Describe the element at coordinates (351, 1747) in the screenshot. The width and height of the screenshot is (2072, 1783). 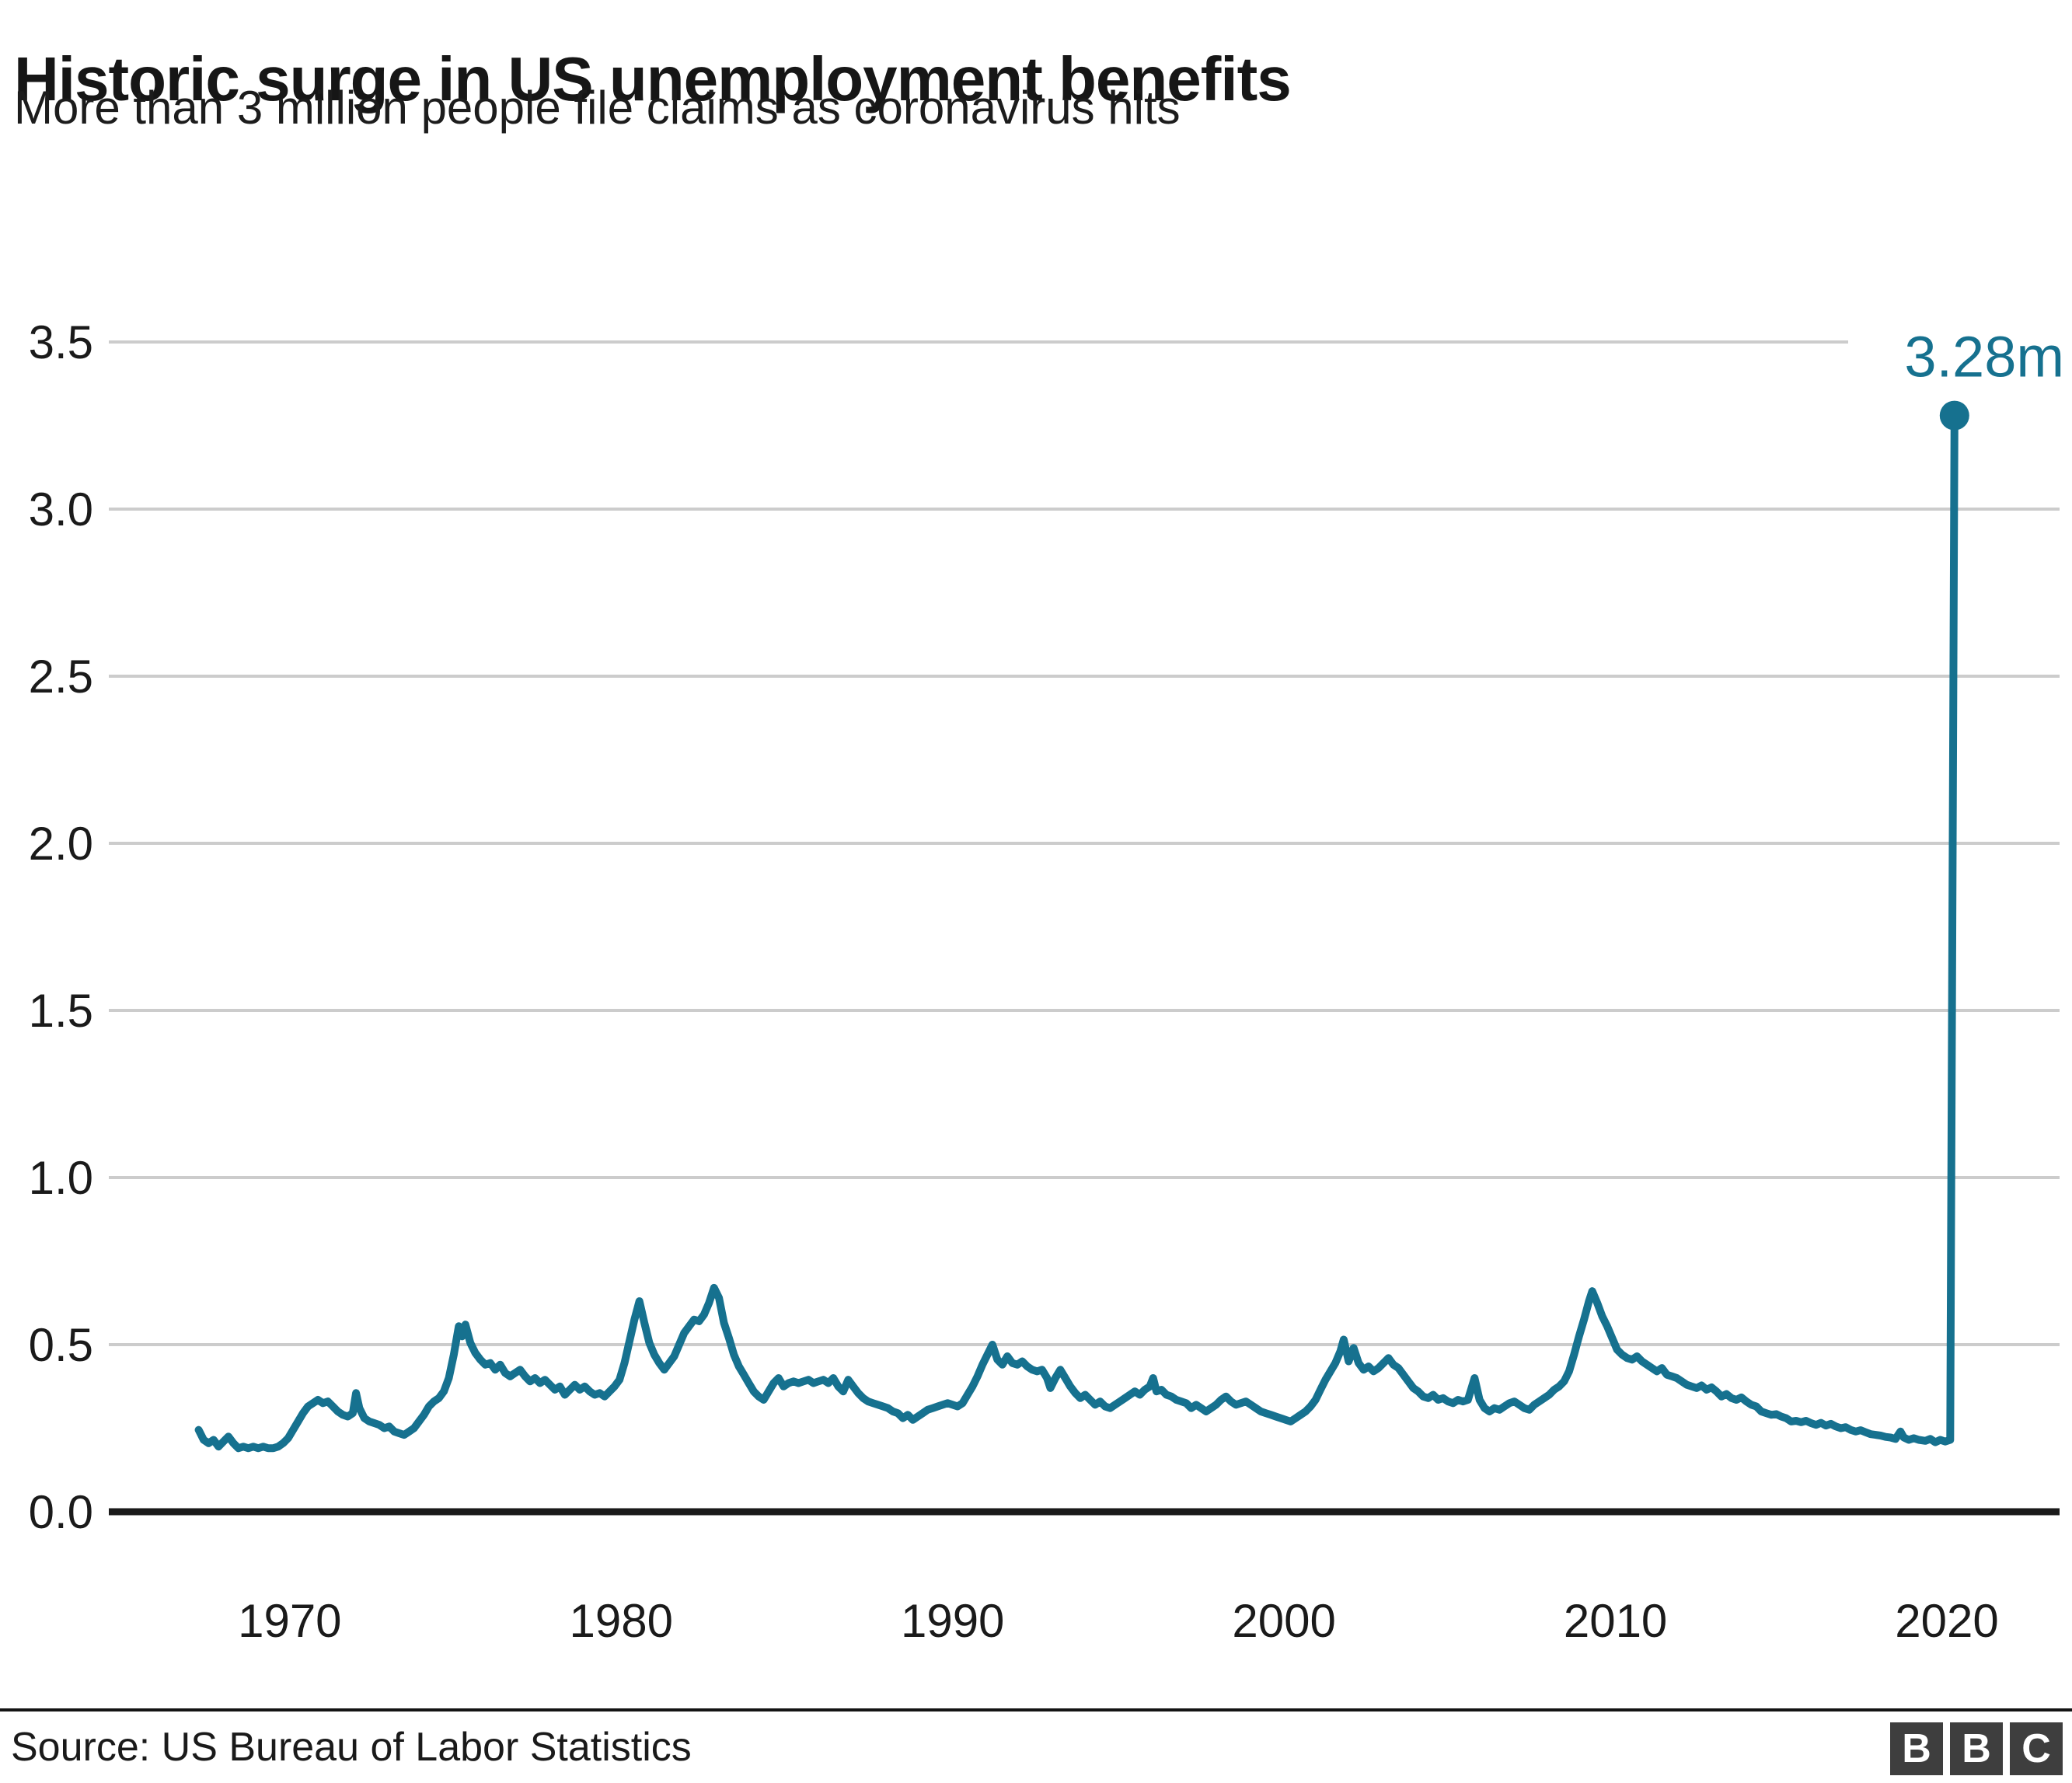
I see `source-text: Source: US Bureau of Labor Statistics` at that location.